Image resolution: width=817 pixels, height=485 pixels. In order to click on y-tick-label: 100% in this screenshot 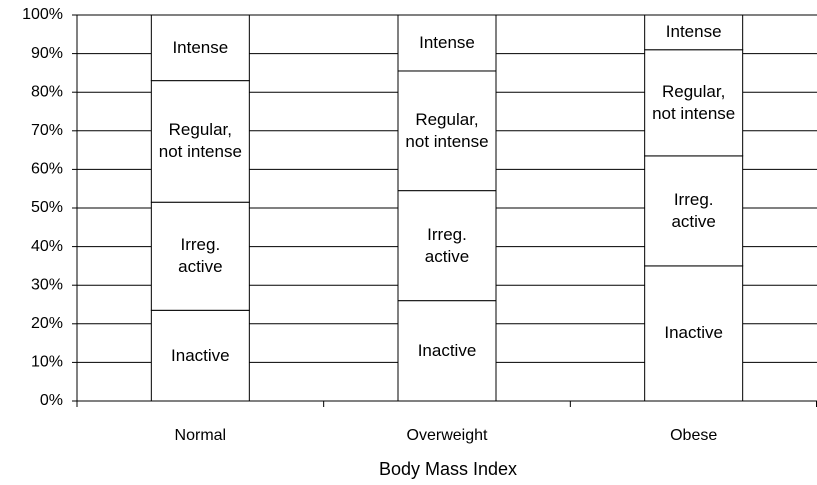, I will do `click(42, 14)`.